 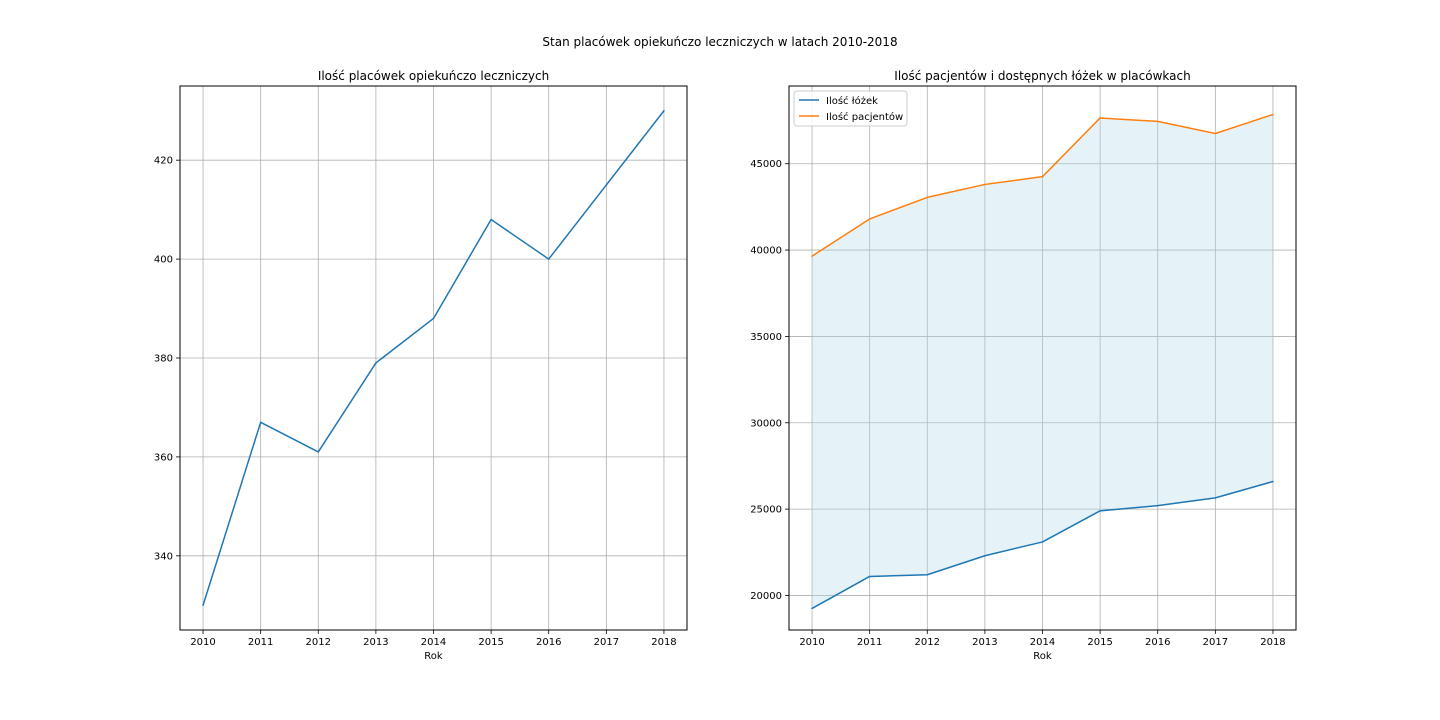 I want to click on y-tick-label: 380, so click(x=163, y=359).